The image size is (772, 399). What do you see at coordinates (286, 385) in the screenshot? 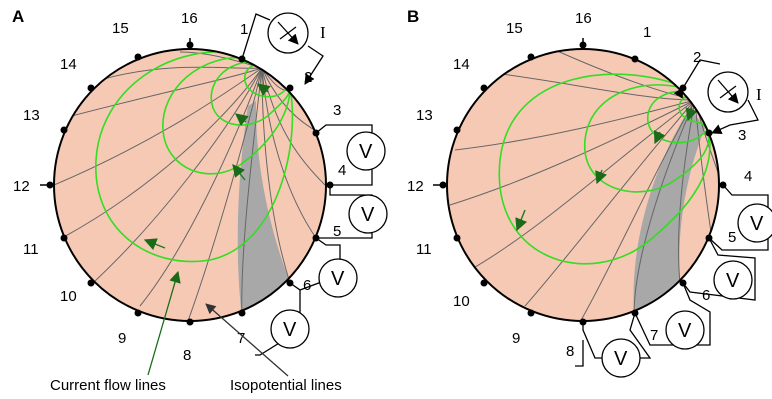
I see `isopotential-caption: Isopotential lines` at bounding box center [286, 385].